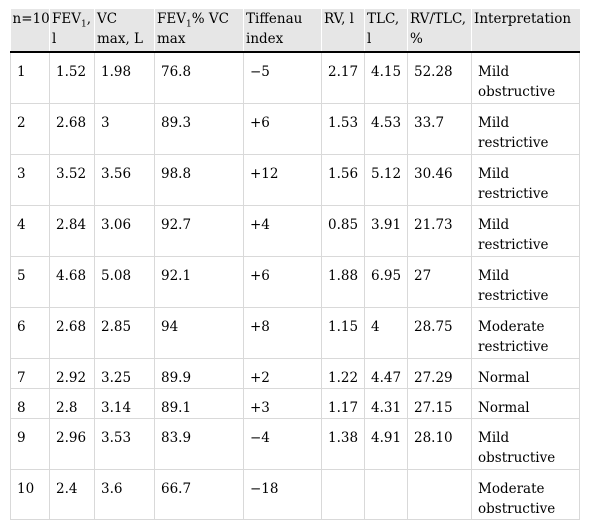 Image resolution: width=590 pixels, height=522 pixels. Describe the element at coordinates (439, 78) in the screenshot. I see `cell-rv-tlc: 52.28` at that location.